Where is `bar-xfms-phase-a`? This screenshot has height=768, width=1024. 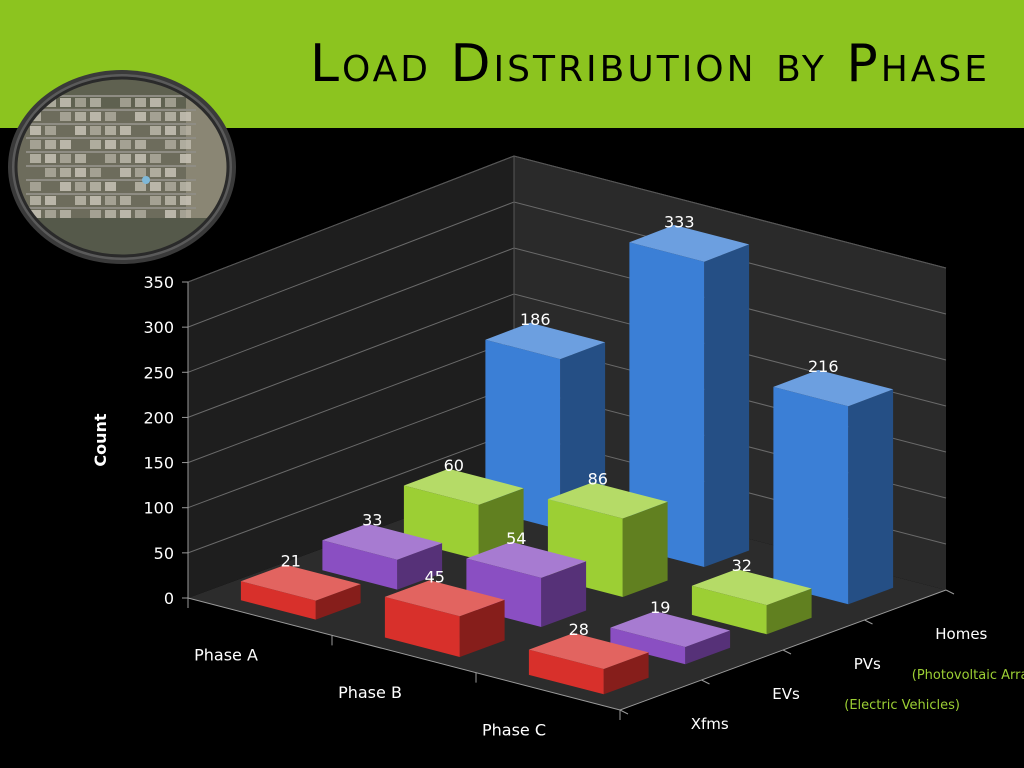 bar-xfms-phase-a is located at coordinates (300, 592).